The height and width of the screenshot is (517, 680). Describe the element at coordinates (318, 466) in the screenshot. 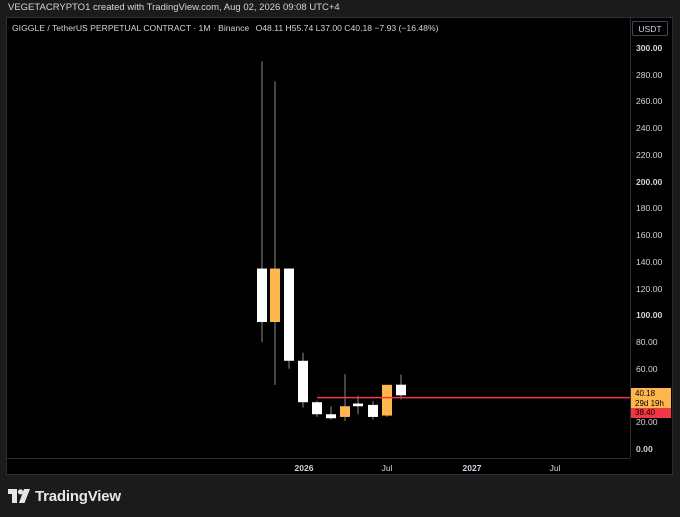

I see `time-axis` at that location.